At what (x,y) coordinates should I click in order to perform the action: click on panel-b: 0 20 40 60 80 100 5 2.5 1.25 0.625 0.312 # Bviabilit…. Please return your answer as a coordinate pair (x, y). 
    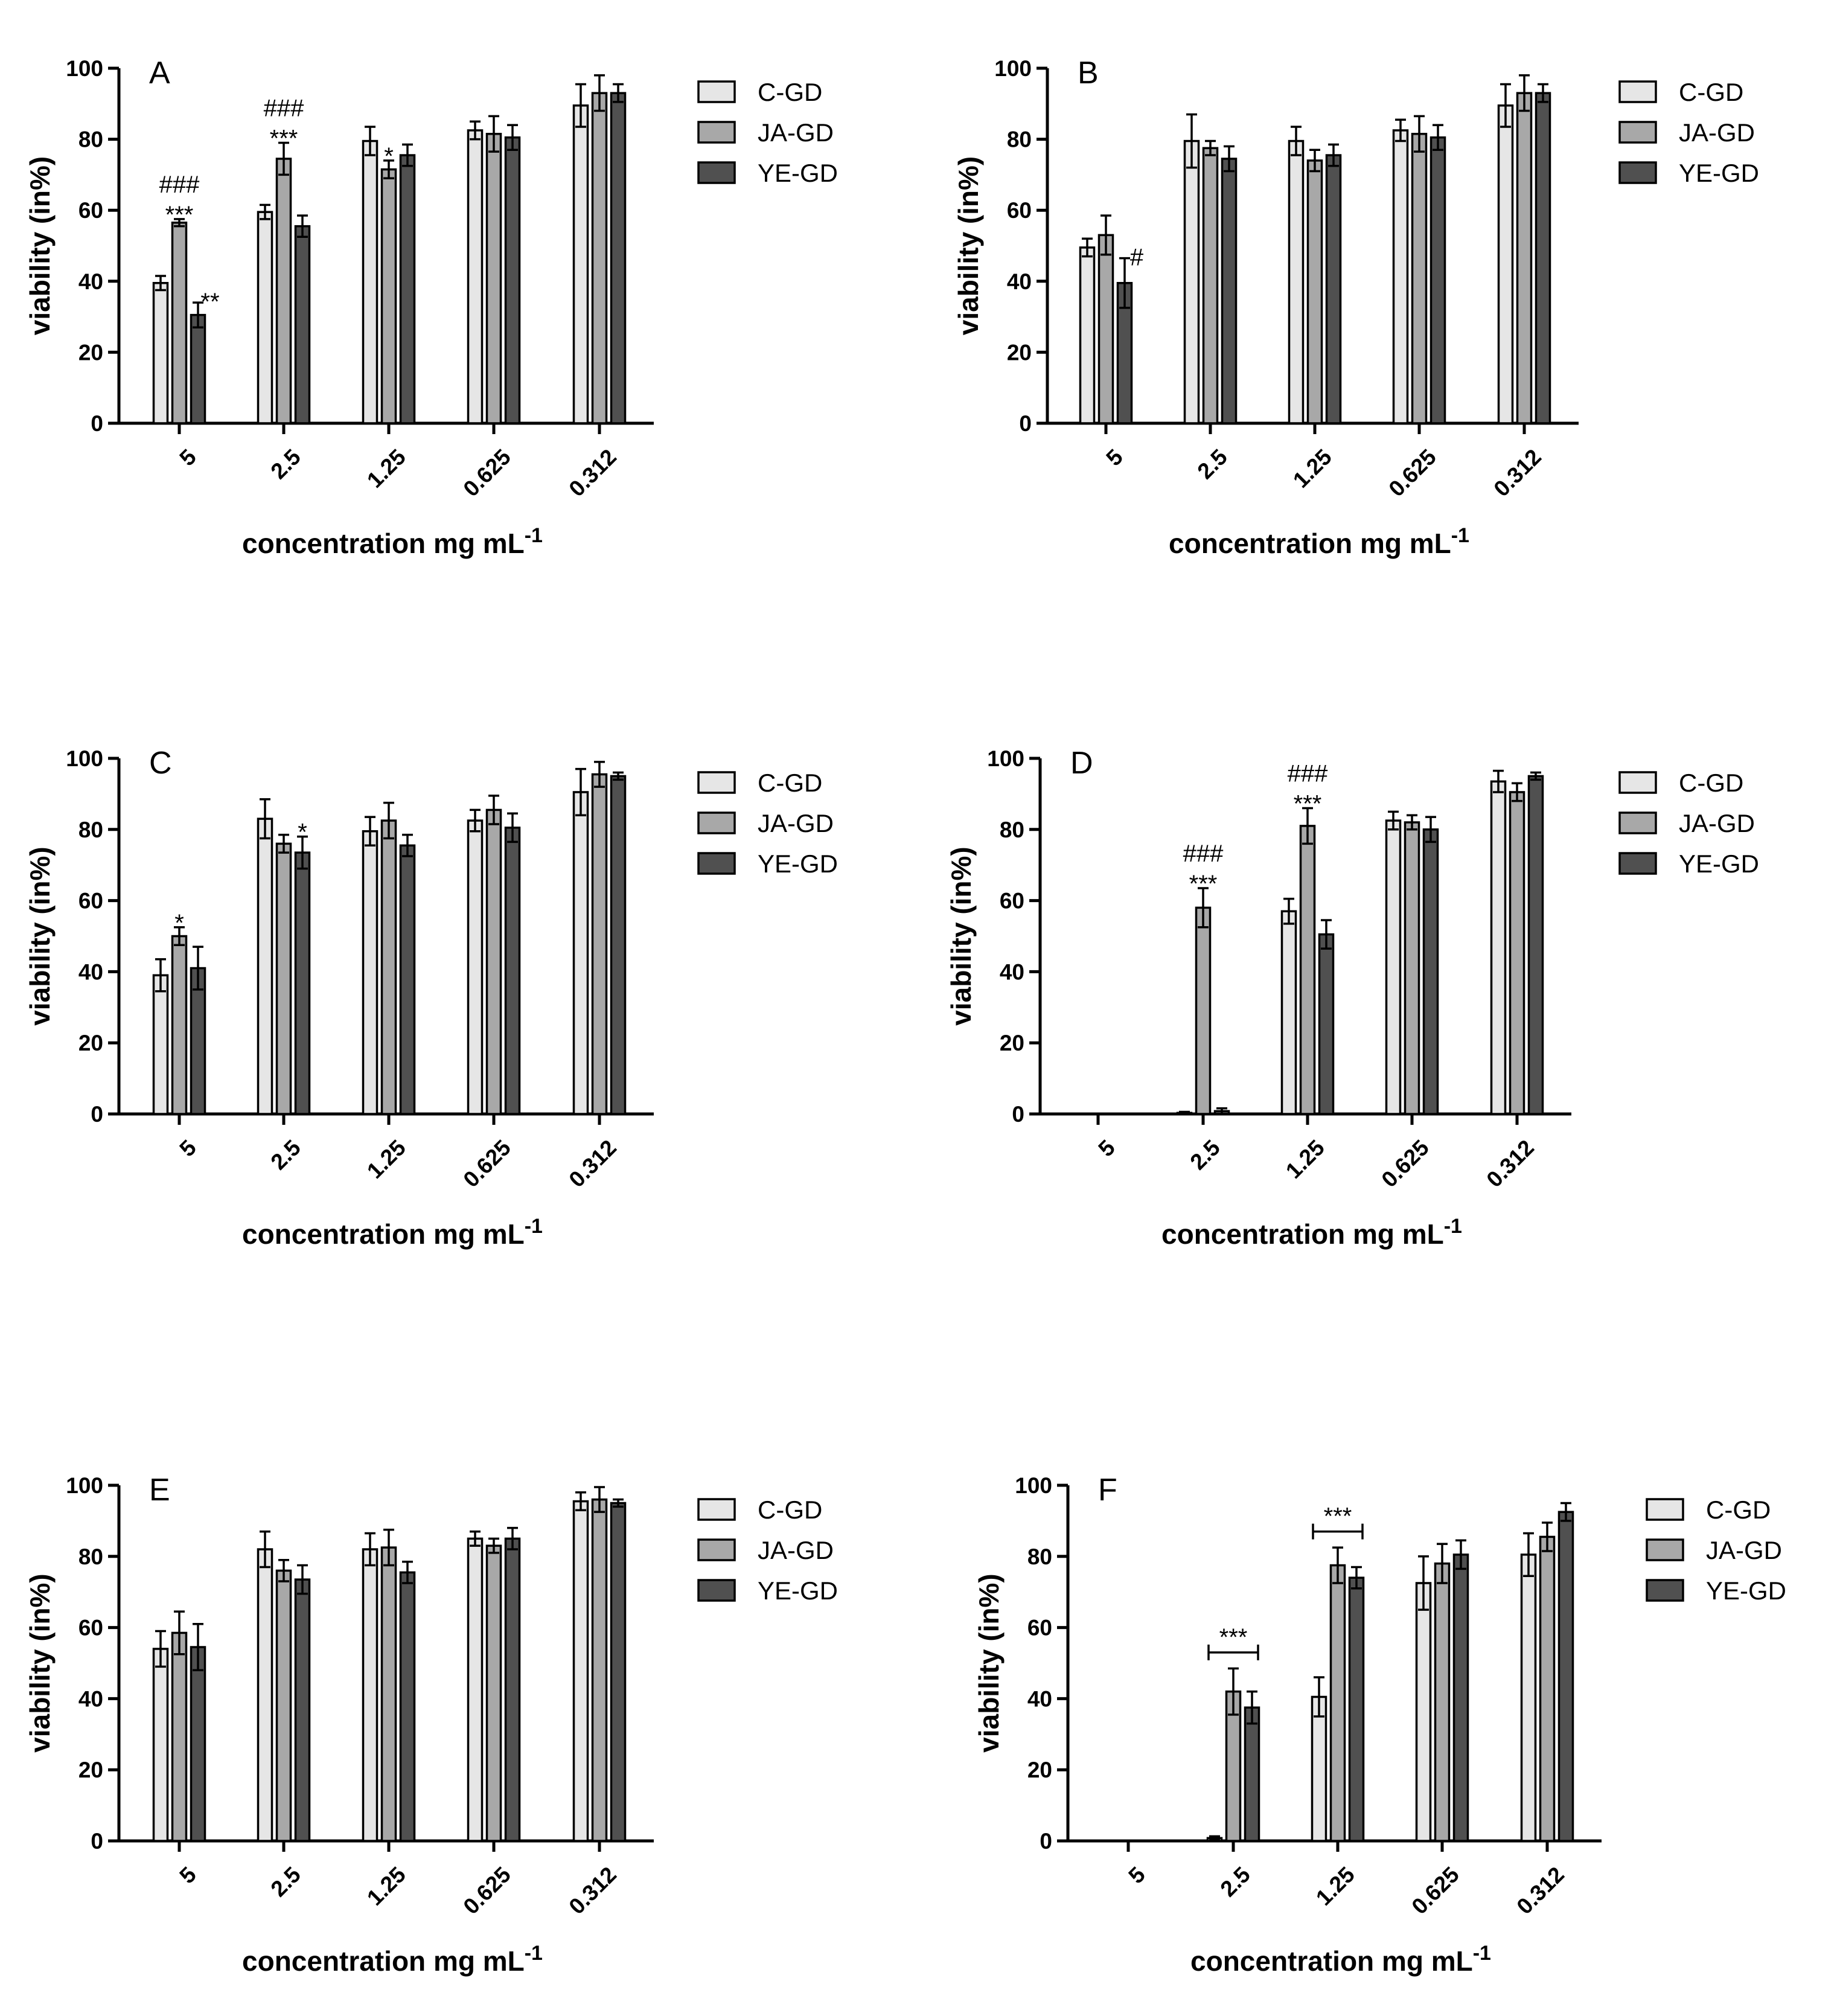
    Looking at the image, I should click on (1356, 307).